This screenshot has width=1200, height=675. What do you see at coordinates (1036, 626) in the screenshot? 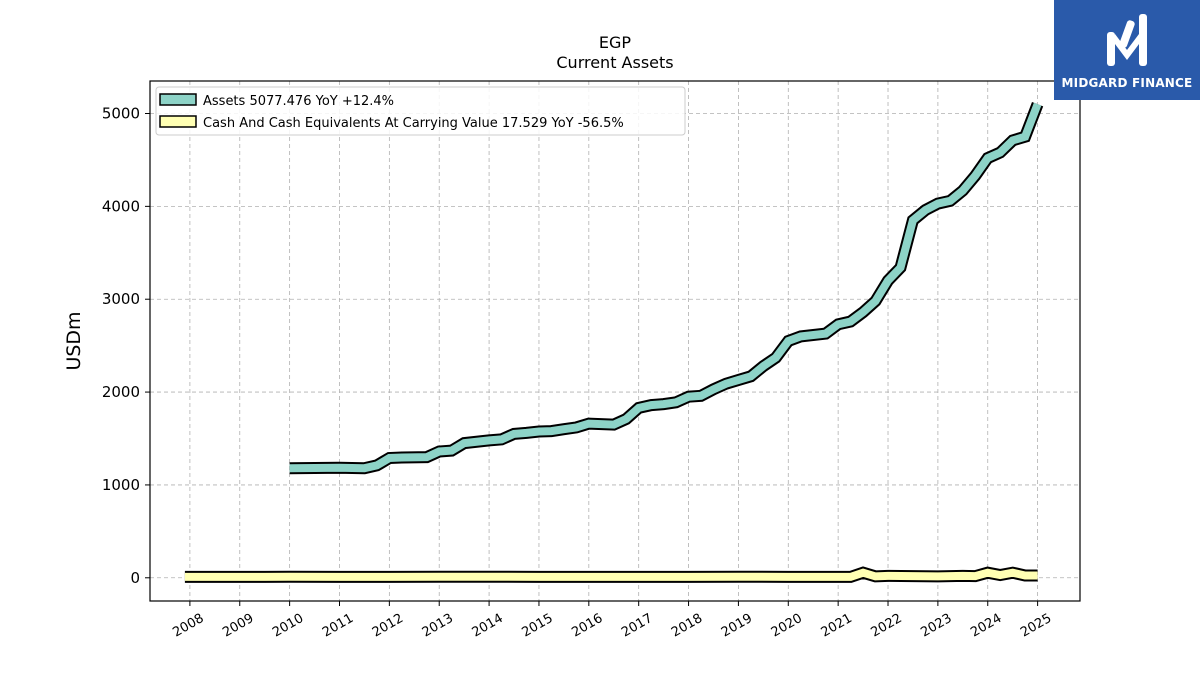
I see `x-tick-label: 2025` at bounding box center [1036, 626].